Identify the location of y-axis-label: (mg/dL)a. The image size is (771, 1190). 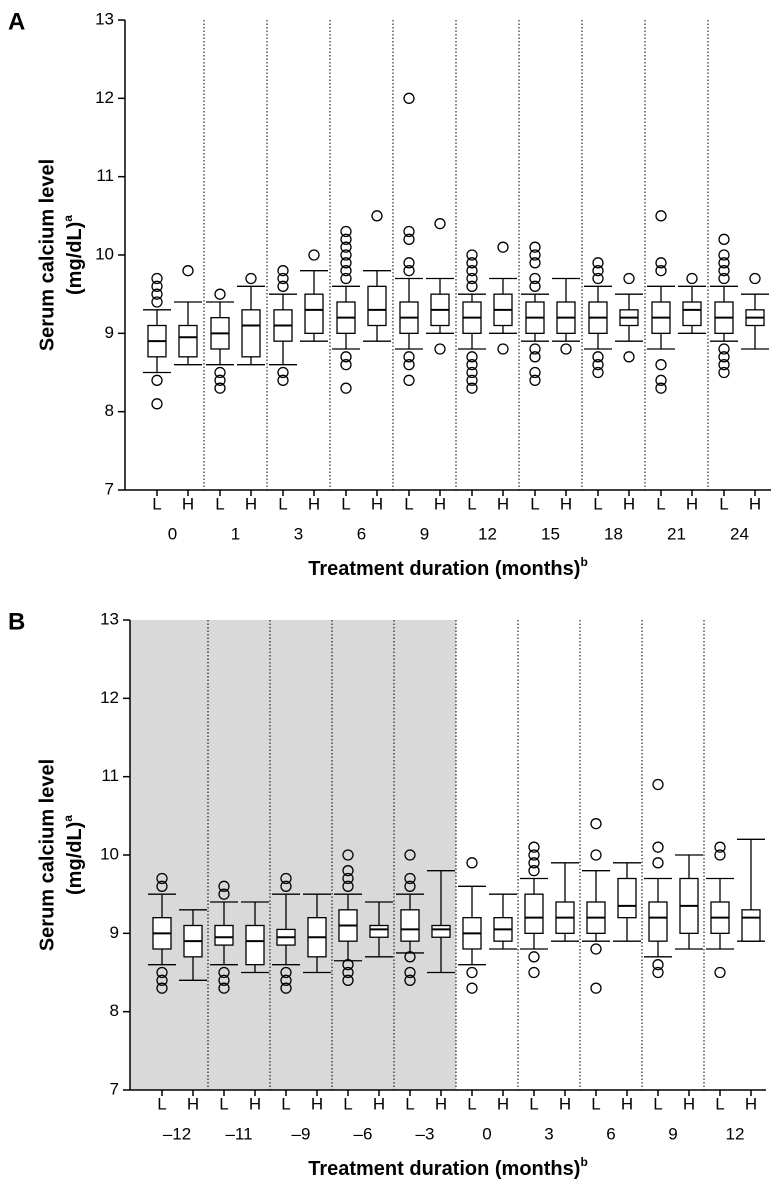
(73, 855).